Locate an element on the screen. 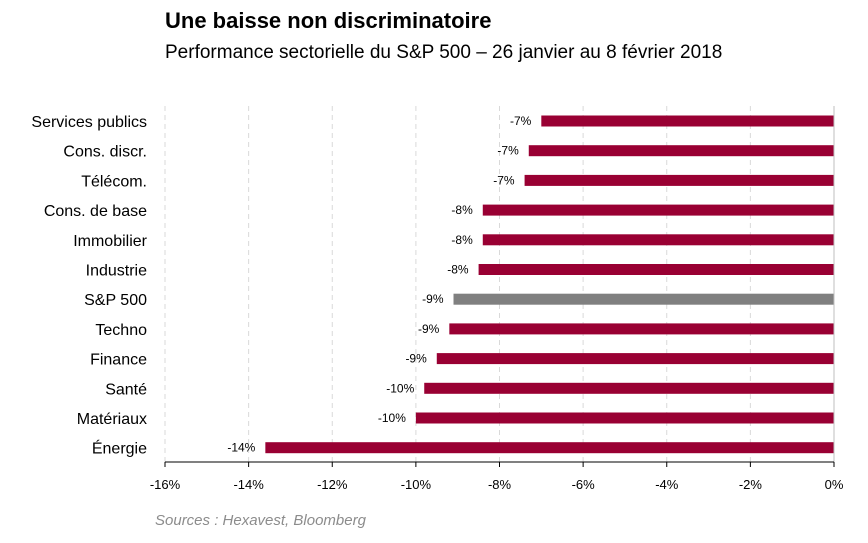 The width and height of the screenshot is (868, 543). source-note: Sources : Hexavest, Bloomberg is located at coordinates (260, 520).